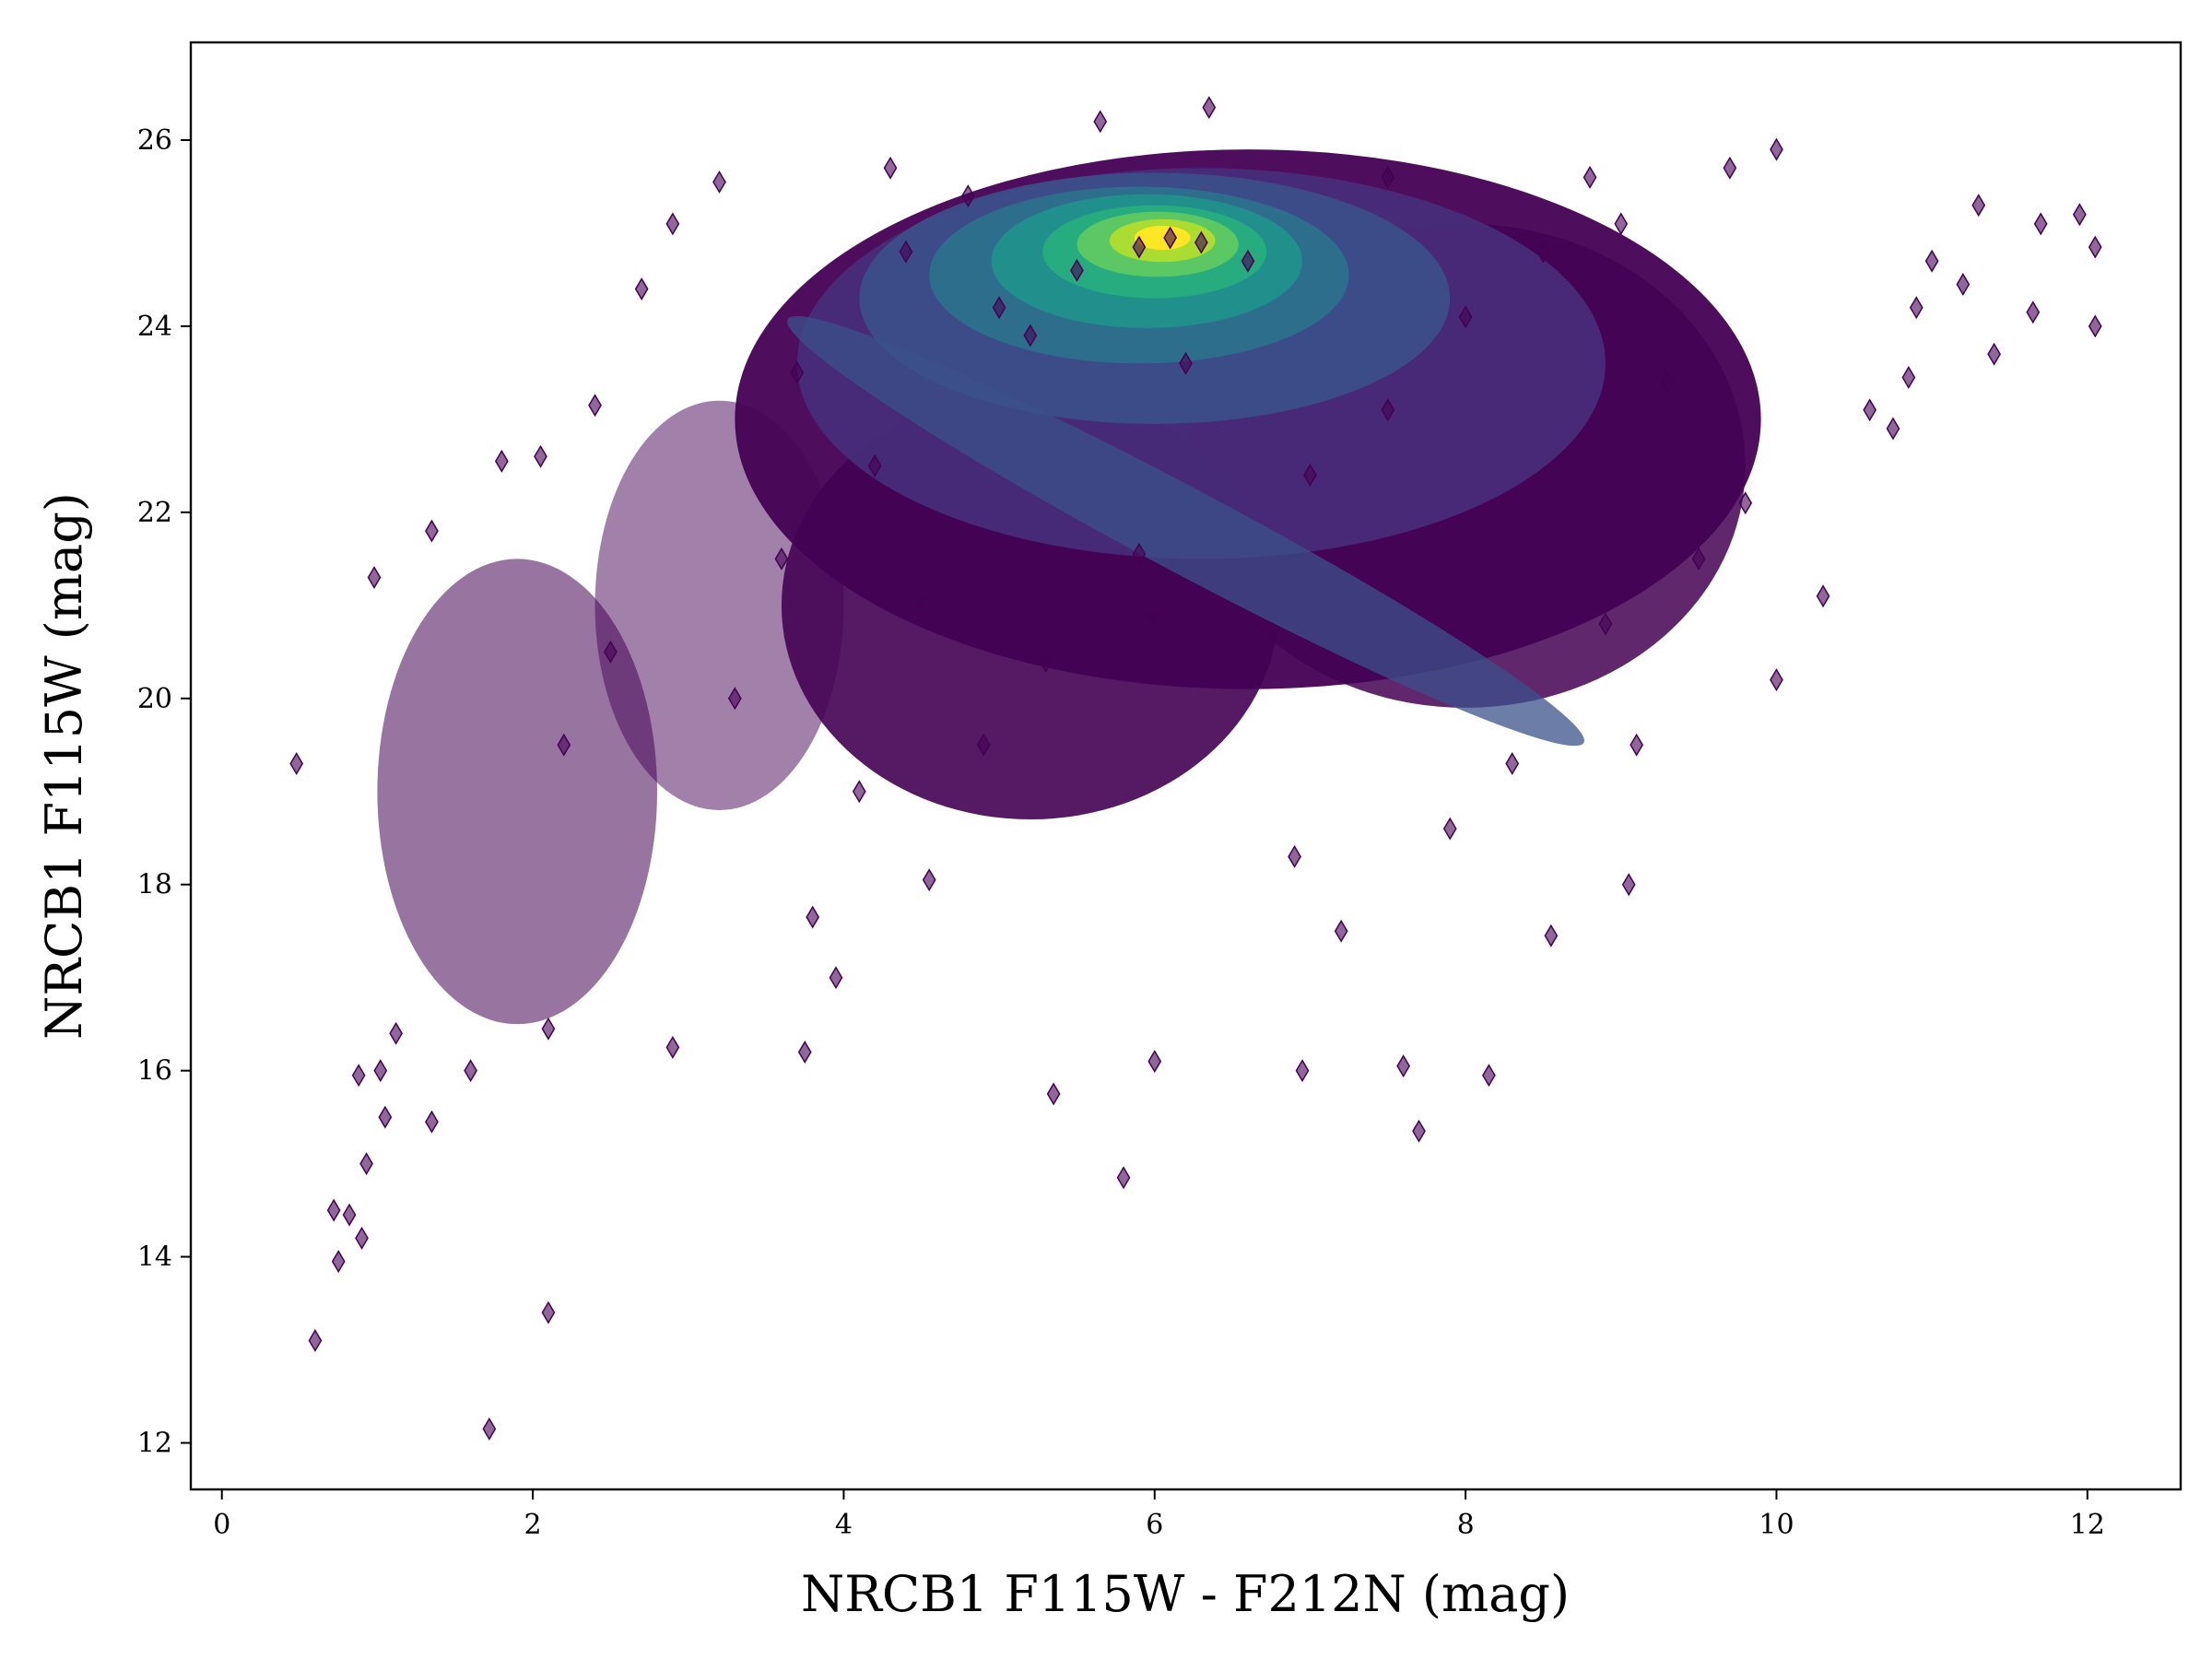  Describe the element at coordinates (533, 1525) in the screenshot. I see `x-tick-label: 2` at that location.